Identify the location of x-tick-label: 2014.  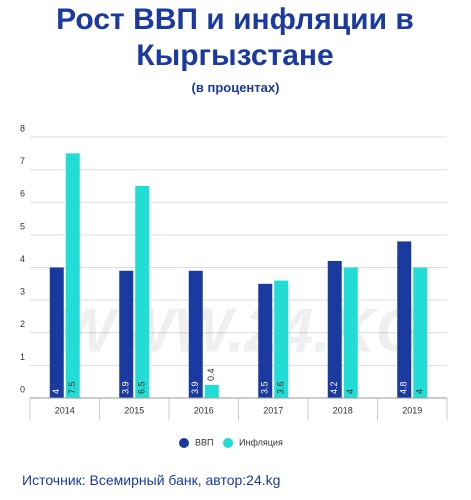
(65, 410).